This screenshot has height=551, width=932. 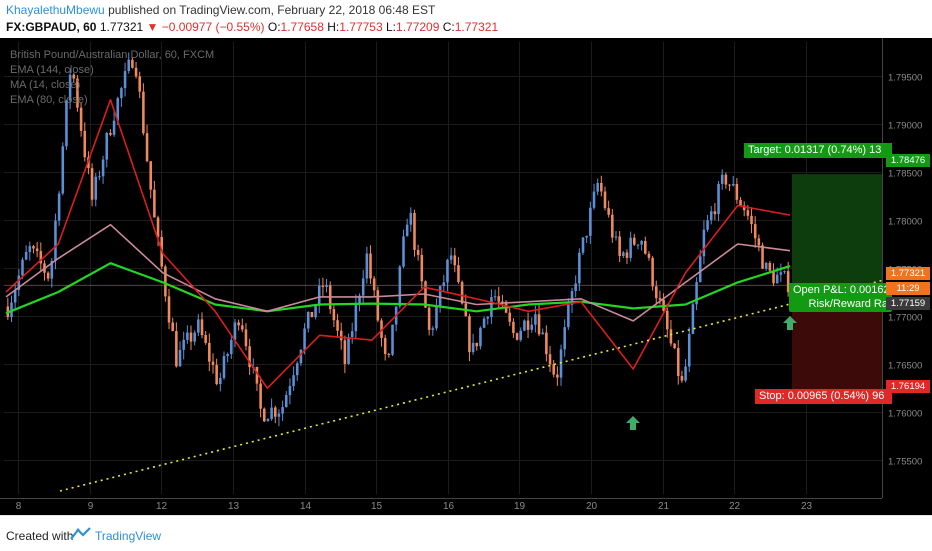 What do you see at coordinates (823, 396) in the screenshot?
I see `stop-label: Stop: 0.00965 (0.54%) 96` at bounding box center [823, 396].